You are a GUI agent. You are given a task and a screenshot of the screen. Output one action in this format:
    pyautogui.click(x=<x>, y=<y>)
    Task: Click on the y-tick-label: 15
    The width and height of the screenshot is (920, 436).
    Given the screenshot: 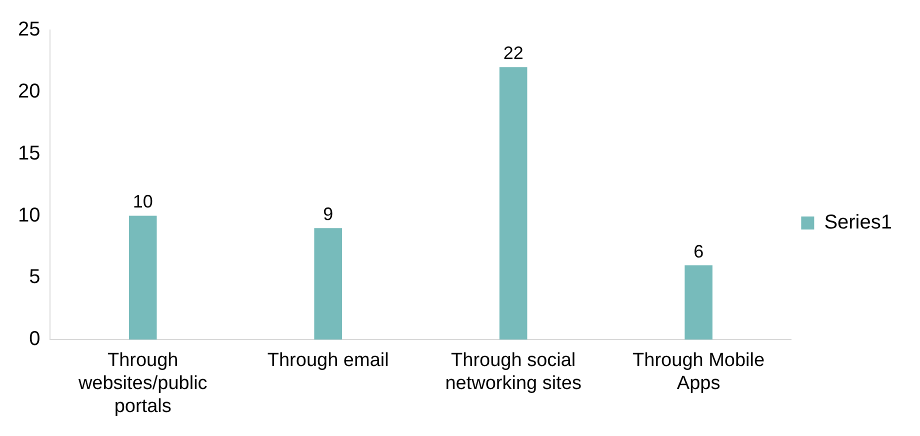 What is the action you would take?
    pyautogui.click(x=29, y=153)
    